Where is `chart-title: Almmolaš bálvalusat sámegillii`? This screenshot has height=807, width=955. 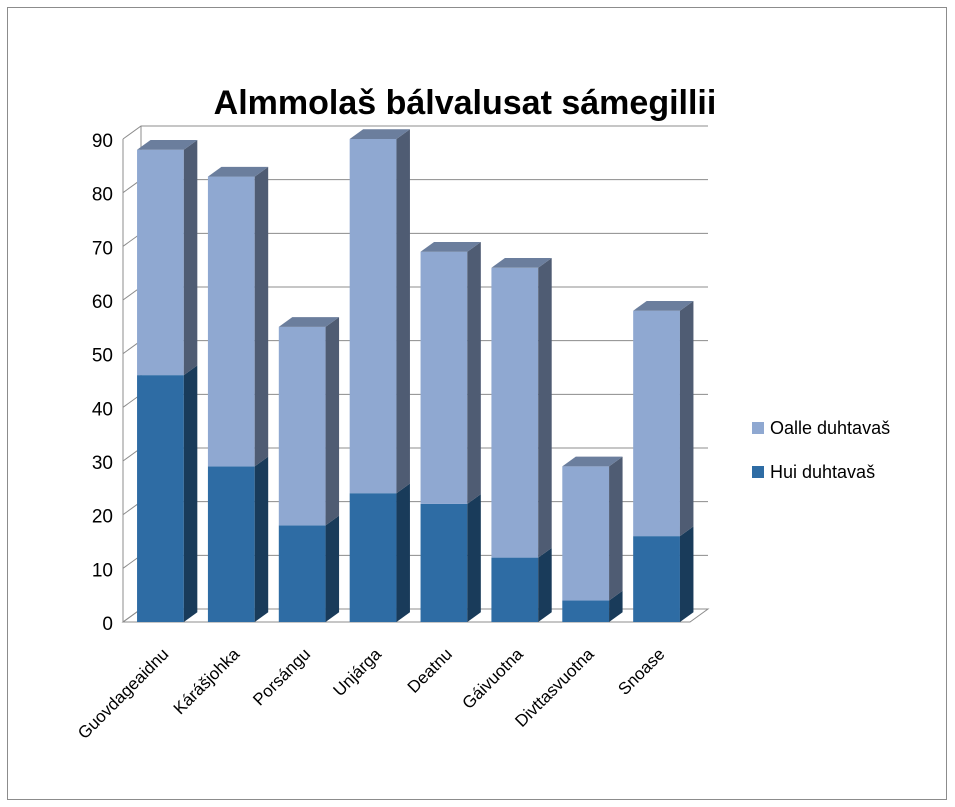 chart-title: Almmolaš bálvalusat sámegillii is located at coordinates (465, 103).